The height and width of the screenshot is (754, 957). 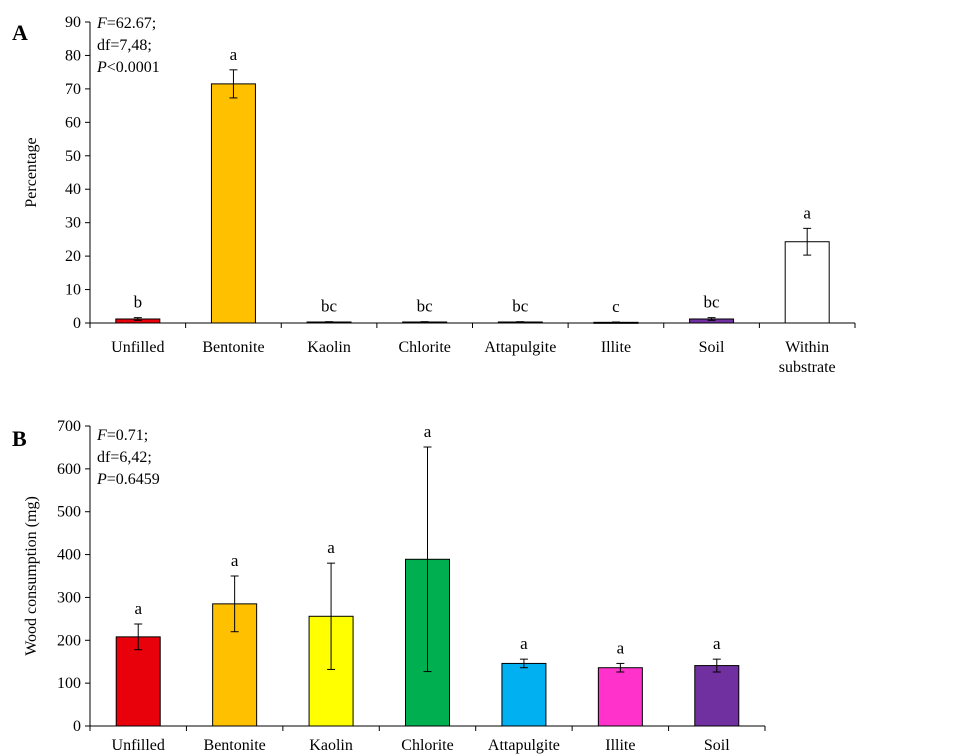 I want to click on panel-a-y-tick-label: 60, so click(x=73, y=122).